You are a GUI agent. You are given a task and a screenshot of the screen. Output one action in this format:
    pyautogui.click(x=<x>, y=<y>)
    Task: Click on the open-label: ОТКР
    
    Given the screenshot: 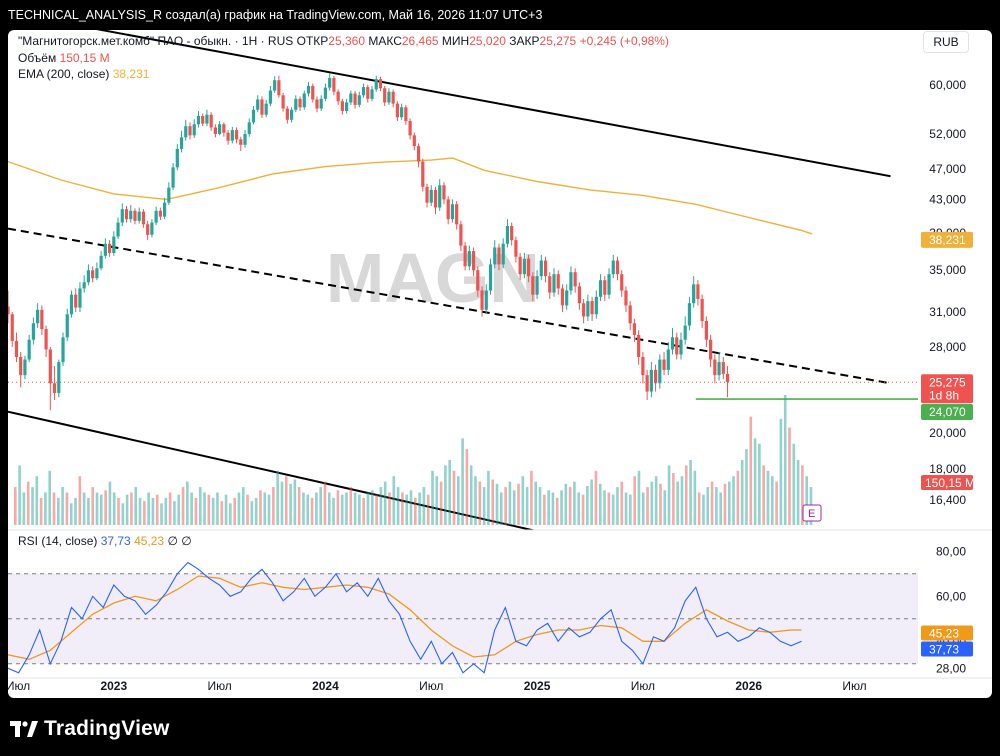 What is the action you would take?
    pyautogui.click(x=312, y=41)
    